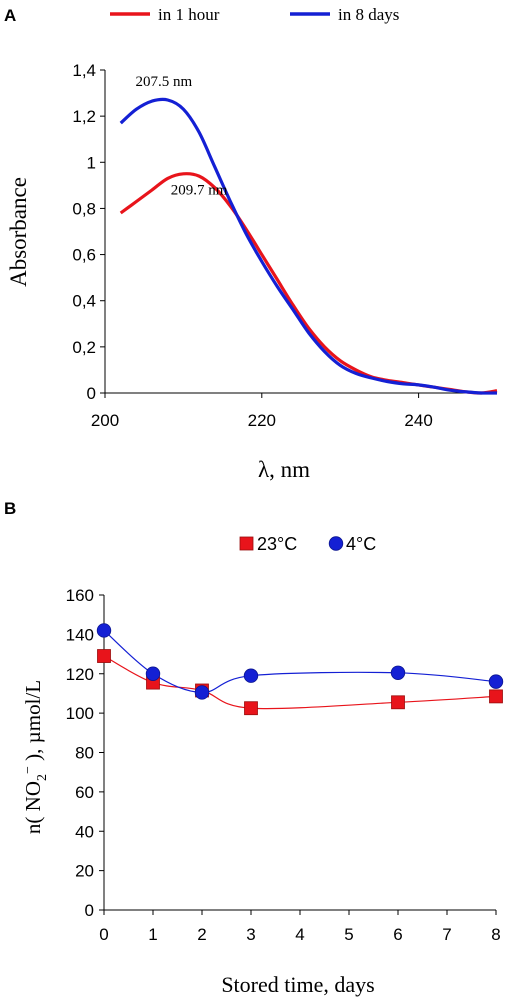 The image size is (505, 1002). I want to click on y-tick-label-a: 0,4, so click(84, 301).